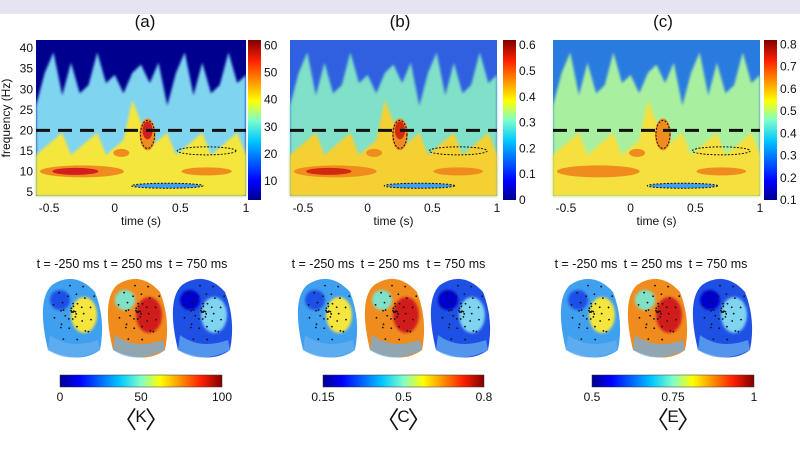 Image resolution: width=800 pixels, height=450 pixels. I want to click on colorbar-tick-label: 0.2, so click(788, 178).